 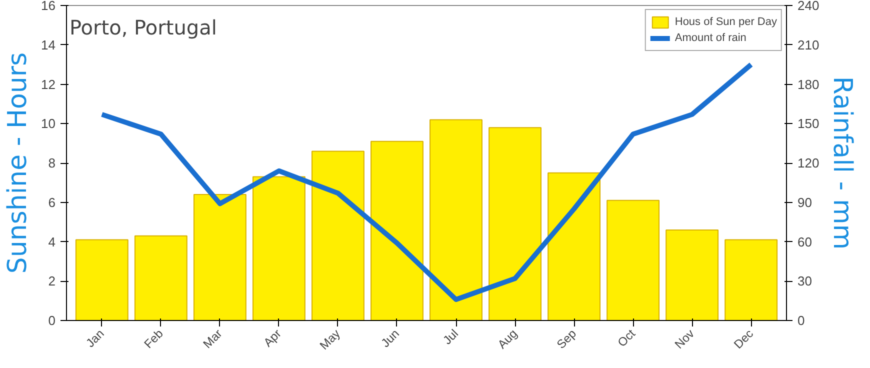 What do you see at coordinates (809, 163) in the screenshot?
I see `y2-tick-label: 120` at bounding box center [809, 163].